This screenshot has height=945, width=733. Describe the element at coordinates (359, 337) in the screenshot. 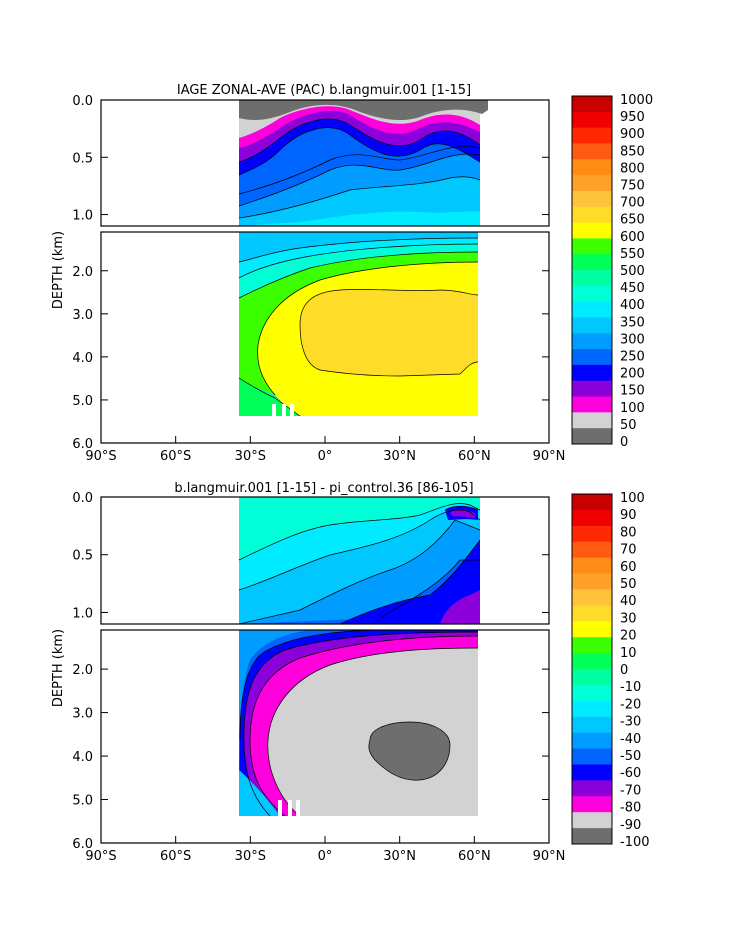

I see `age-lower-field` at that location.